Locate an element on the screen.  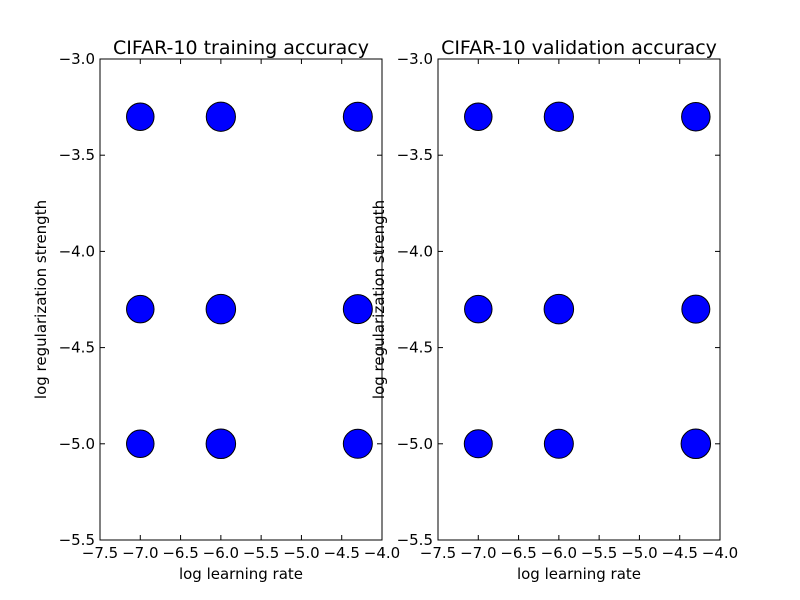
validation-ytick-label: −4.0 is located at coordinates (415, 251).